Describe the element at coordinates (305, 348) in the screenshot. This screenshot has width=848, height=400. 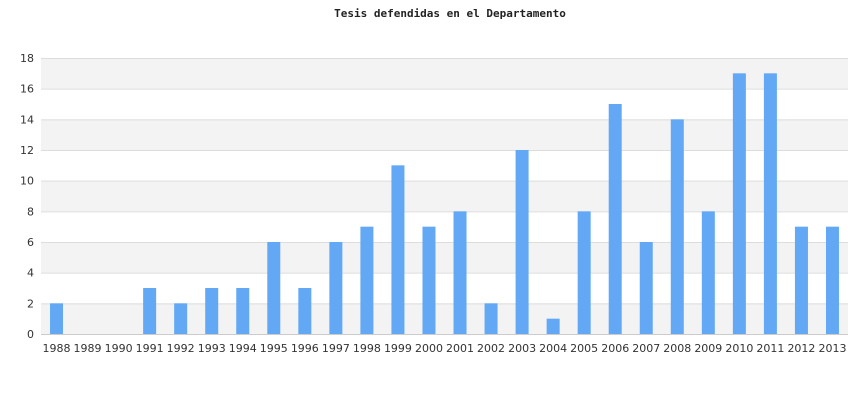
I see `x-tick-label: 1996` at that location.